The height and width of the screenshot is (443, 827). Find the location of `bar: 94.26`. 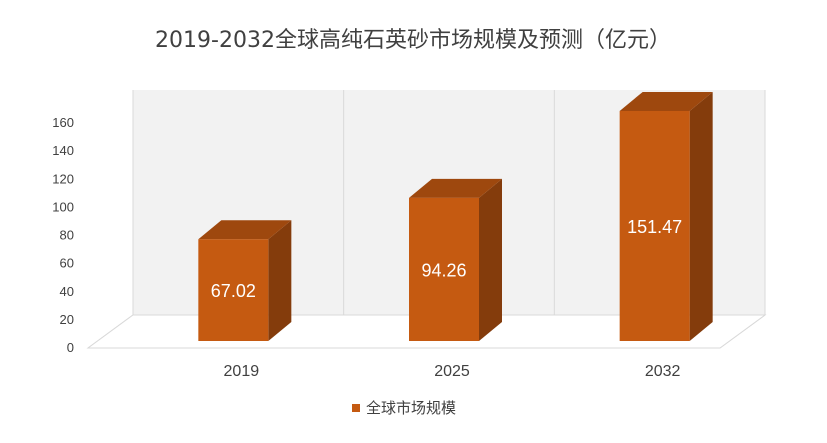

bar: 94.26 is located at coordinates (455, 259).